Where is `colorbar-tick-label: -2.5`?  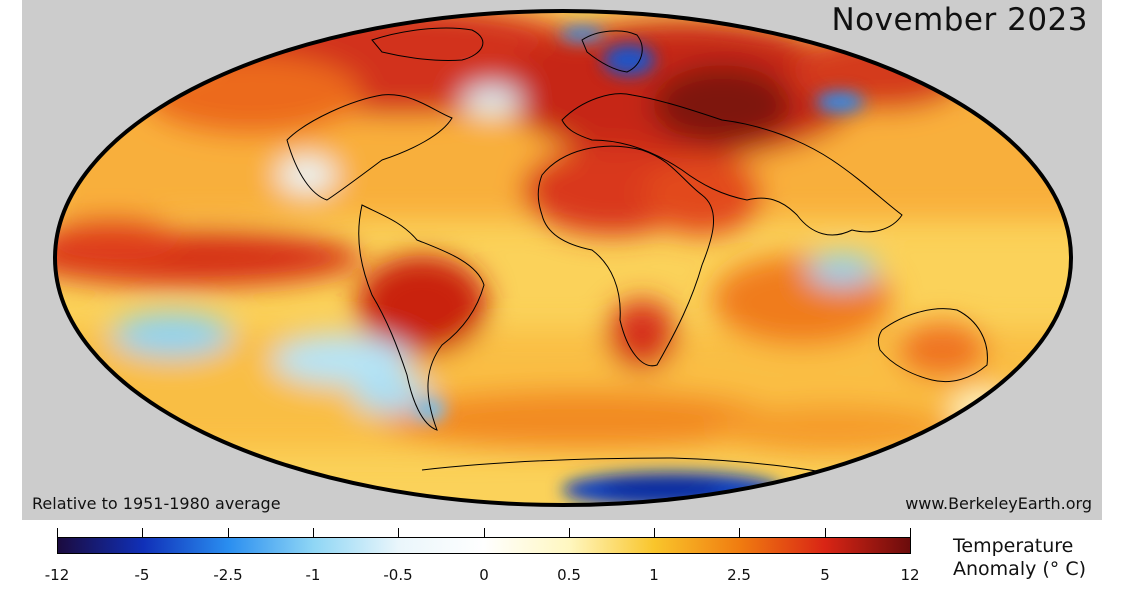
colorbar-tick-label: -2.5 is located at coordinates (228, 575).